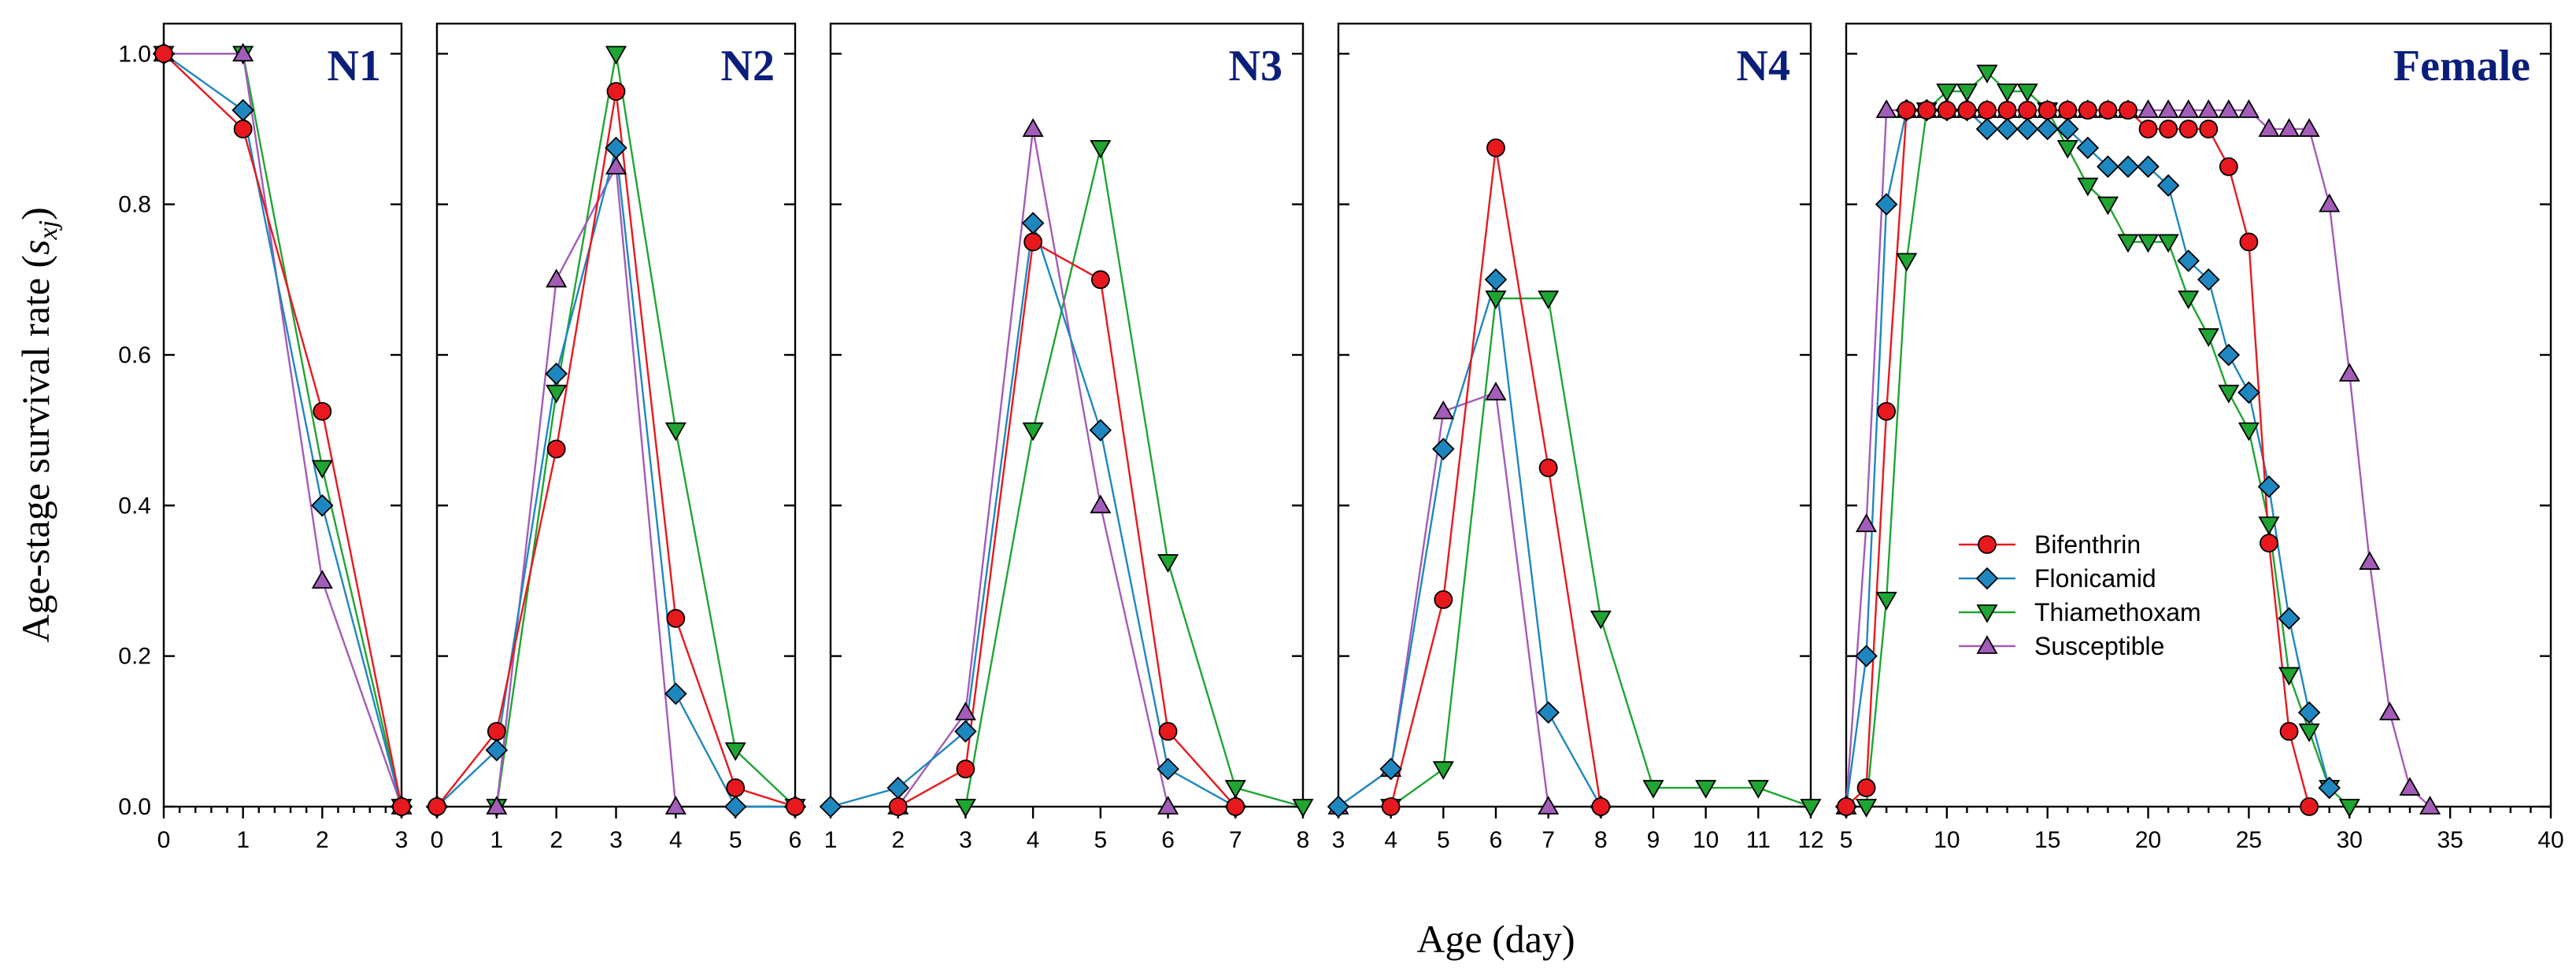  What do you see at coordinates (1338, 840) in the screenshot?
I see `x-tick-label: 3` at bounding box center [1338, 840].